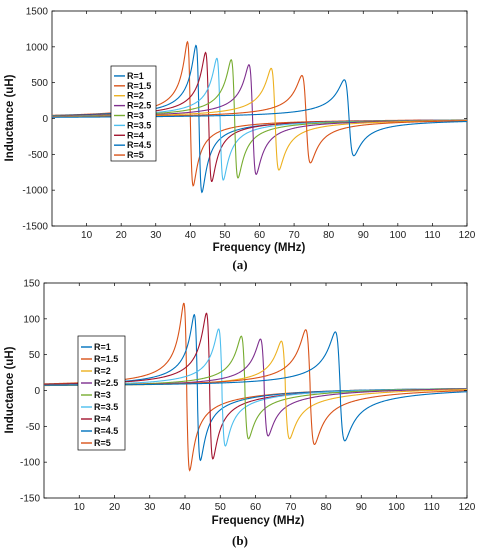 The image size is (480, 550). What do you see at coordinates (30, 463) in the screenshot?
I see `y-tick-label: -100` at bounding box center [30, 463].